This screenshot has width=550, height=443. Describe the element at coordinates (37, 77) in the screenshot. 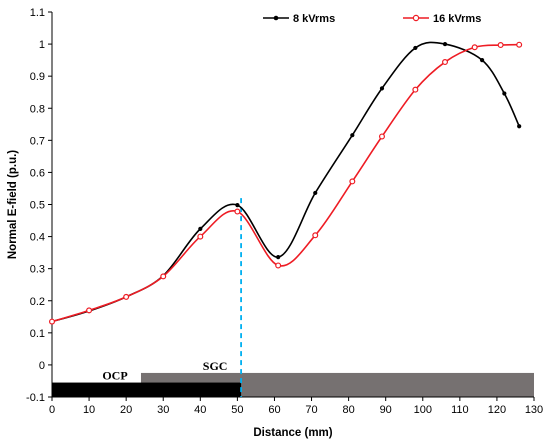

I see `y-tick-label: 0.9` at that location.